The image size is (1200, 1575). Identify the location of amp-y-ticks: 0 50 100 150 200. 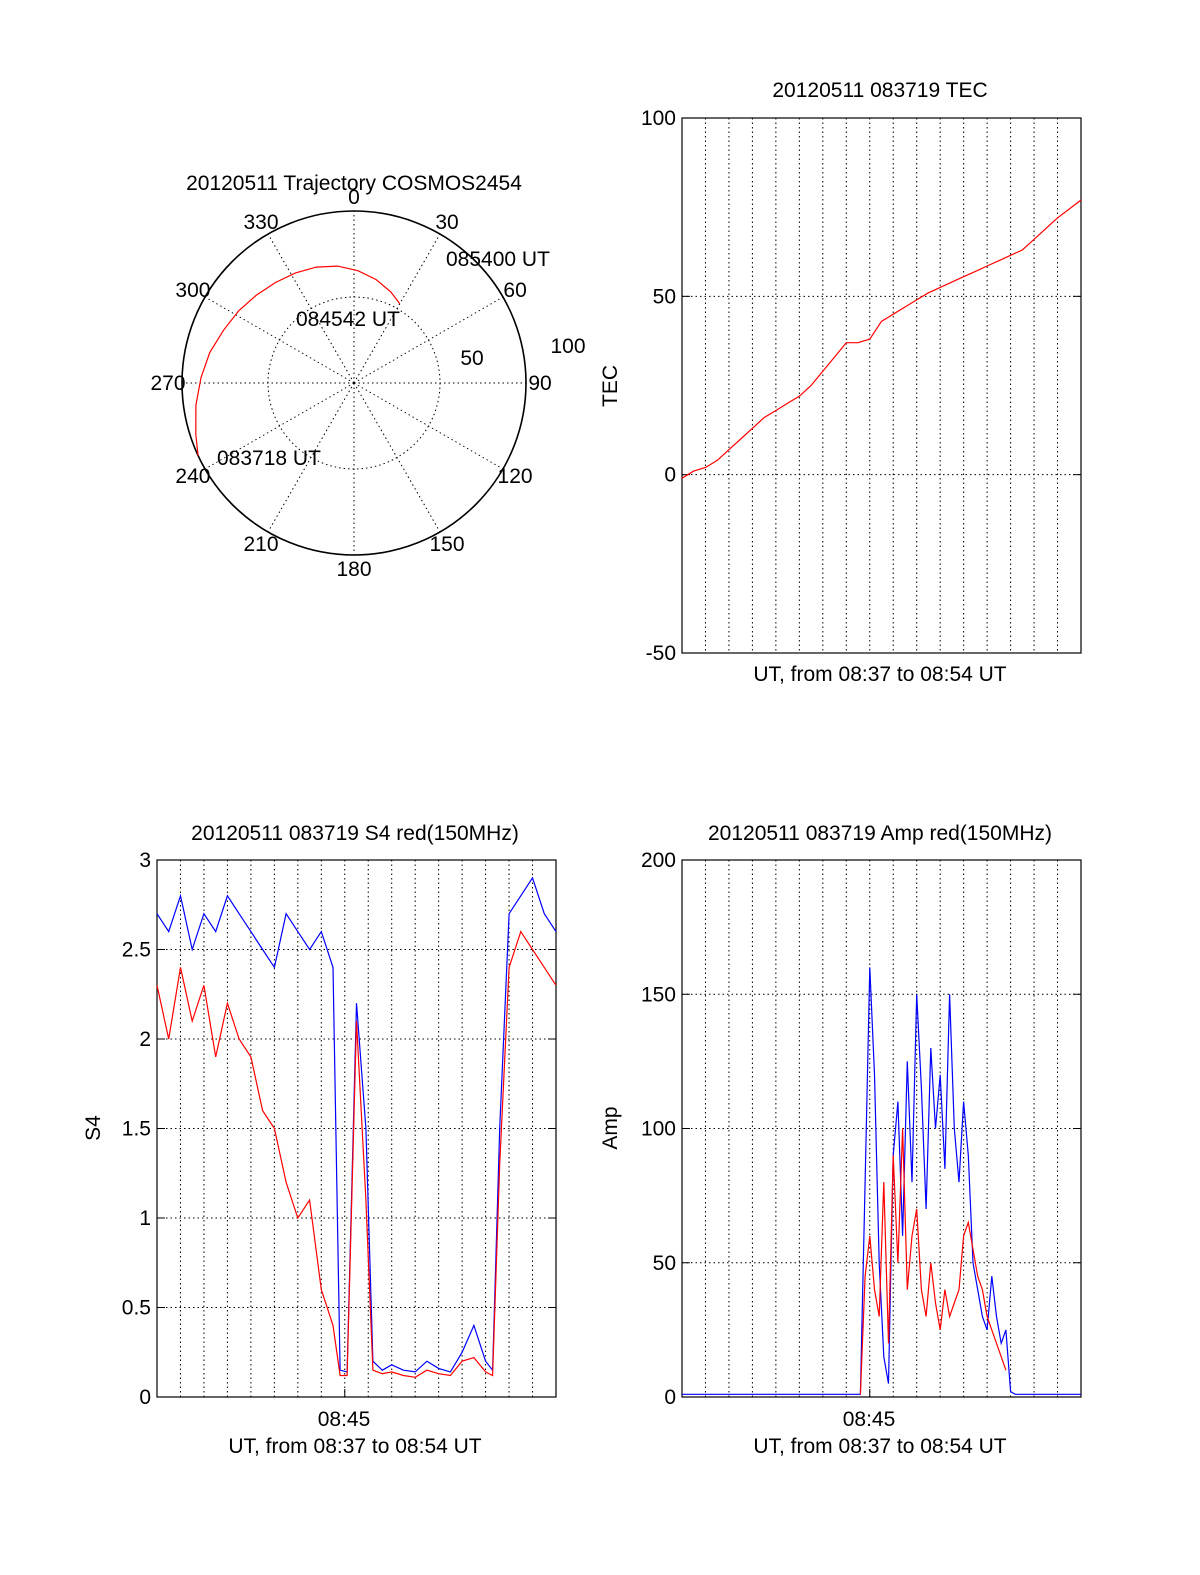
(861, 1129).